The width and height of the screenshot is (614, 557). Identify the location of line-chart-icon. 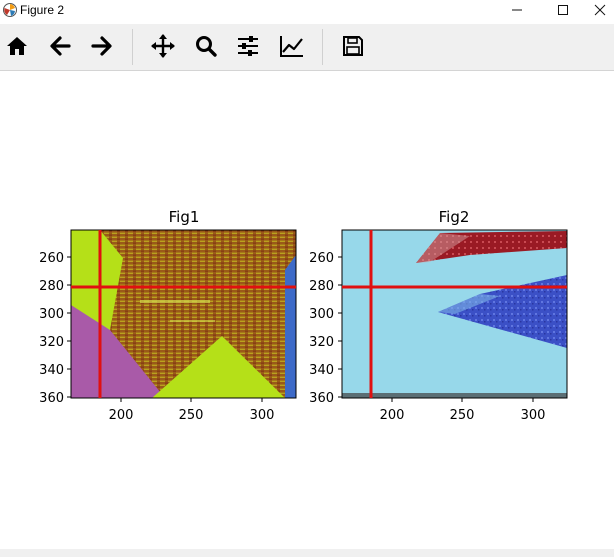
(291, 46).